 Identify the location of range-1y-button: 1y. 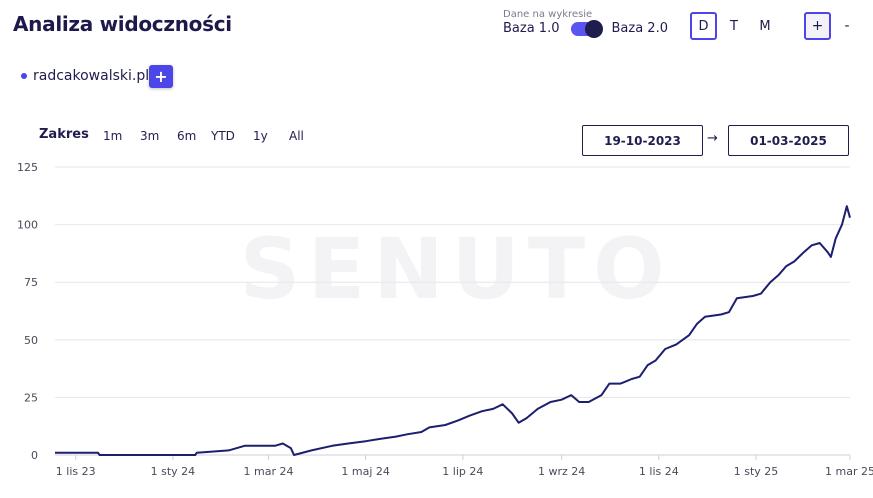
(260, 136).